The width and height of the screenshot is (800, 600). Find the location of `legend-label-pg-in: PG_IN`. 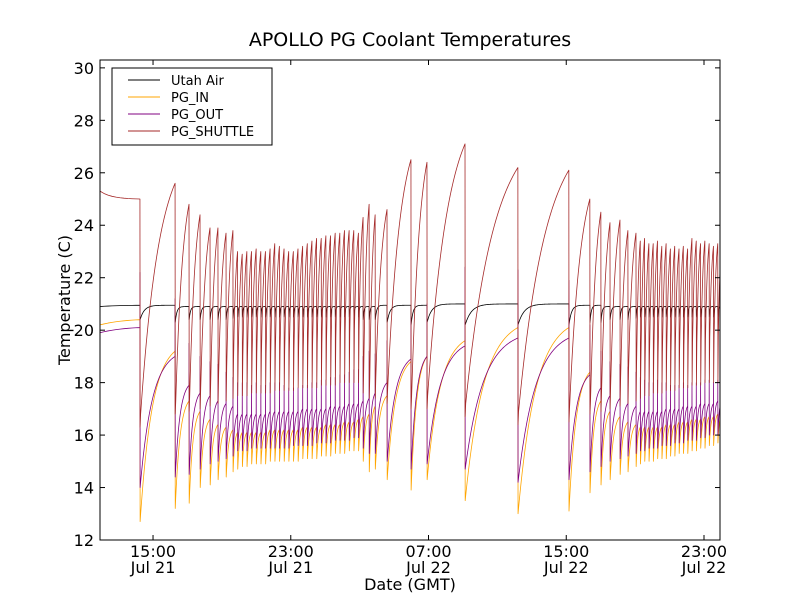

legend-label-pg-in: PG_IN is located at coordinates (190, 98).